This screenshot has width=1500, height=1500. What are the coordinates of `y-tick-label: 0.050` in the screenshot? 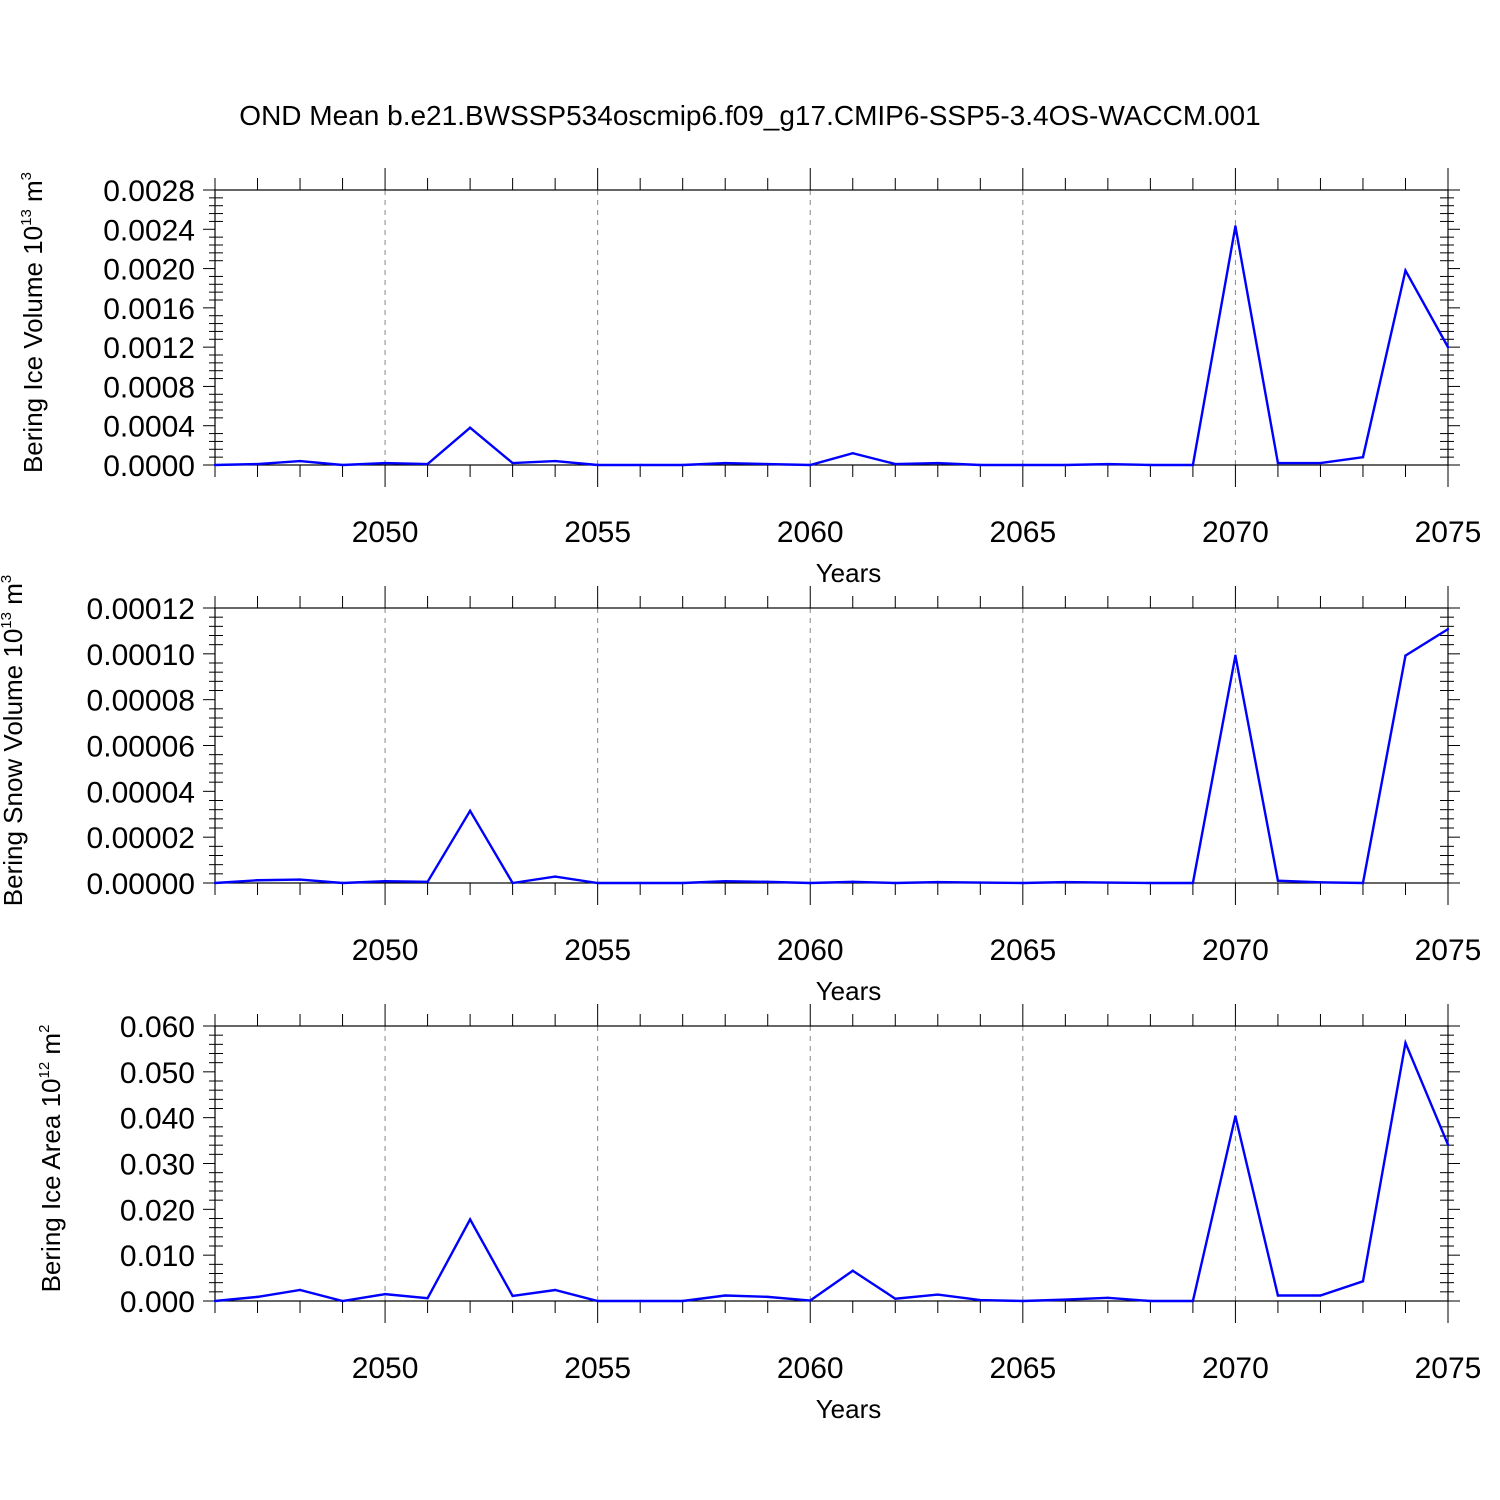 It's located at (157, 1073).